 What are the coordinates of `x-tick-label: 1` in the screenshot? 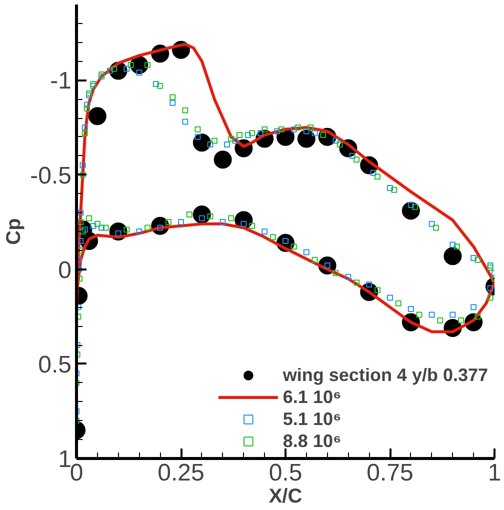 It's located at (495, 473).